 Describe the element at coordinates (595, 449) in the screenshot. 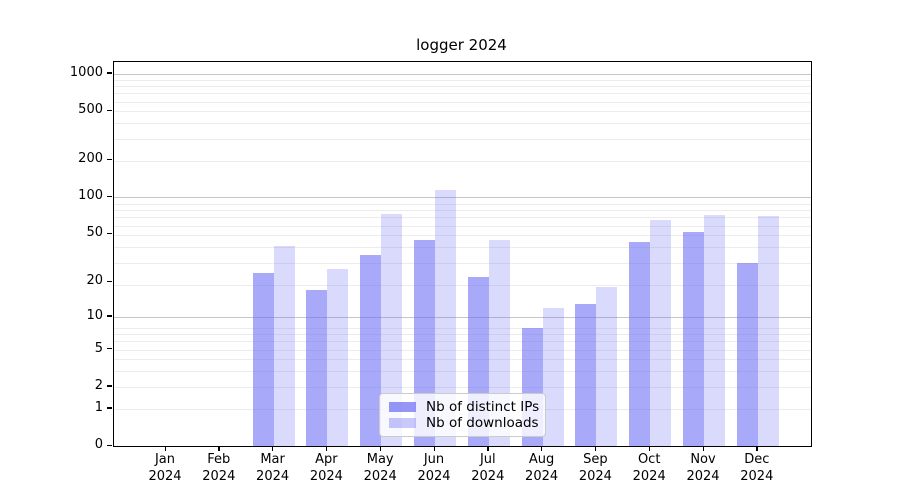

I see `x-tick-sep` at that location.